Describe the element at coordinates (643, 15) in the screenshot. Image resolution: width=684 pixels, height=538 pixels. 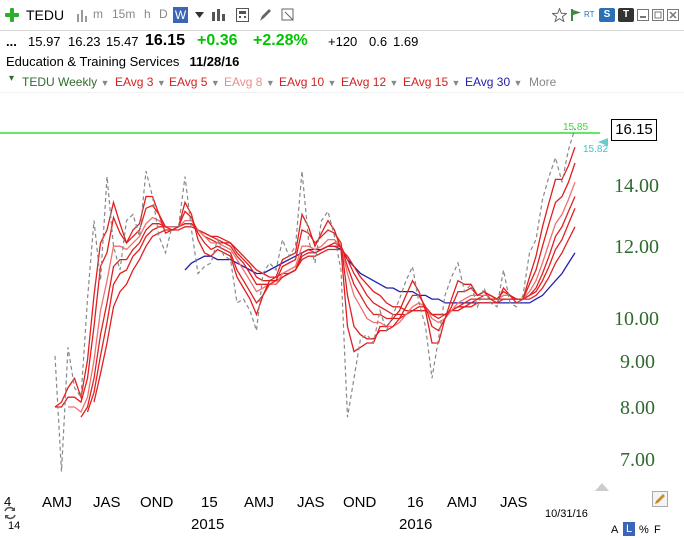
I see `minimize-icon` at that location.